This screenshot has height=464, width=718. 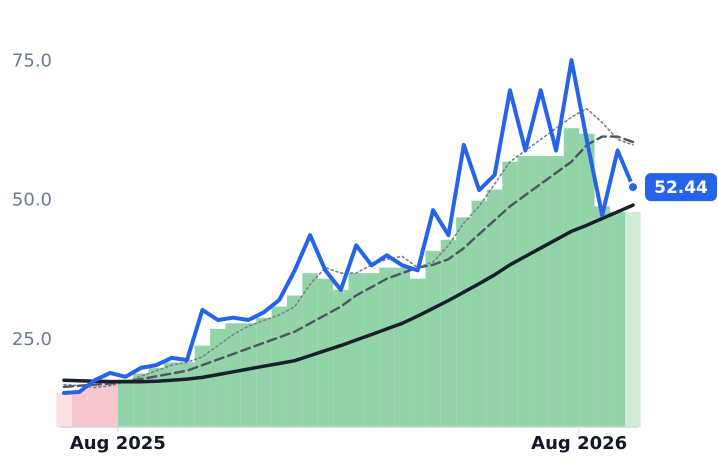 I want to click on y-tick-label: 75.0, so click(x=32, y=60).